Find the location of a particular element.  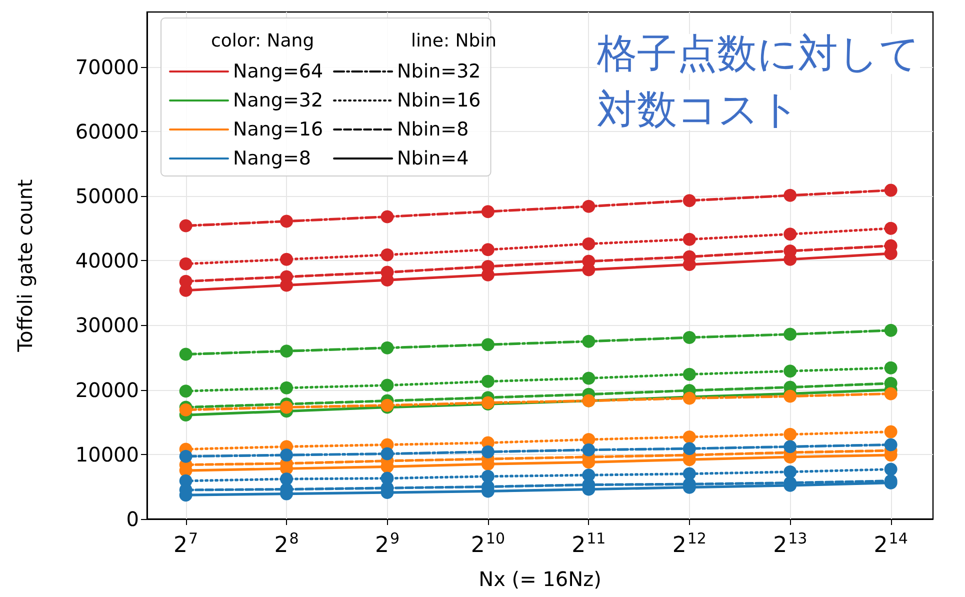

legend-label: Nbin=4 is located at coordinates (433, 159).